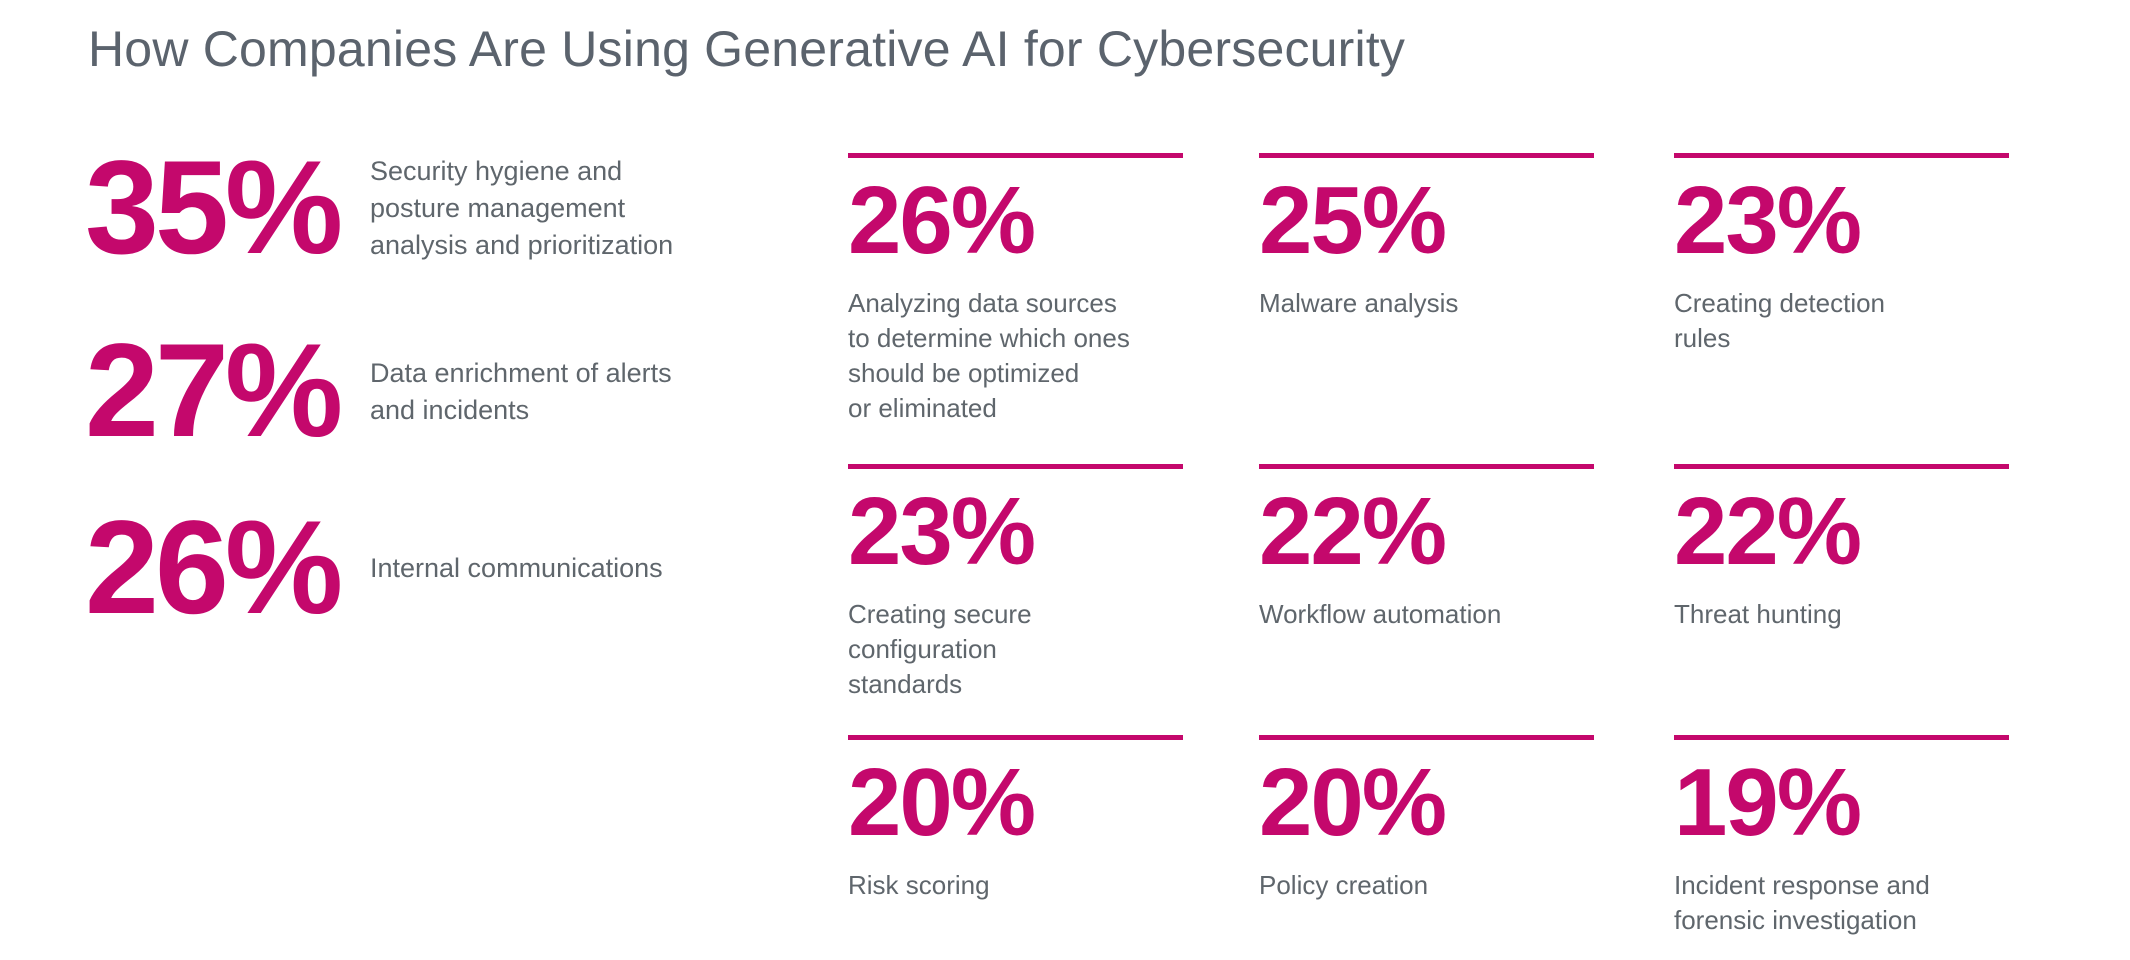 The width and height of the screenshot is (2130, 960). I want to click on stat-item: 26% Internal communications, so click(442, 568).